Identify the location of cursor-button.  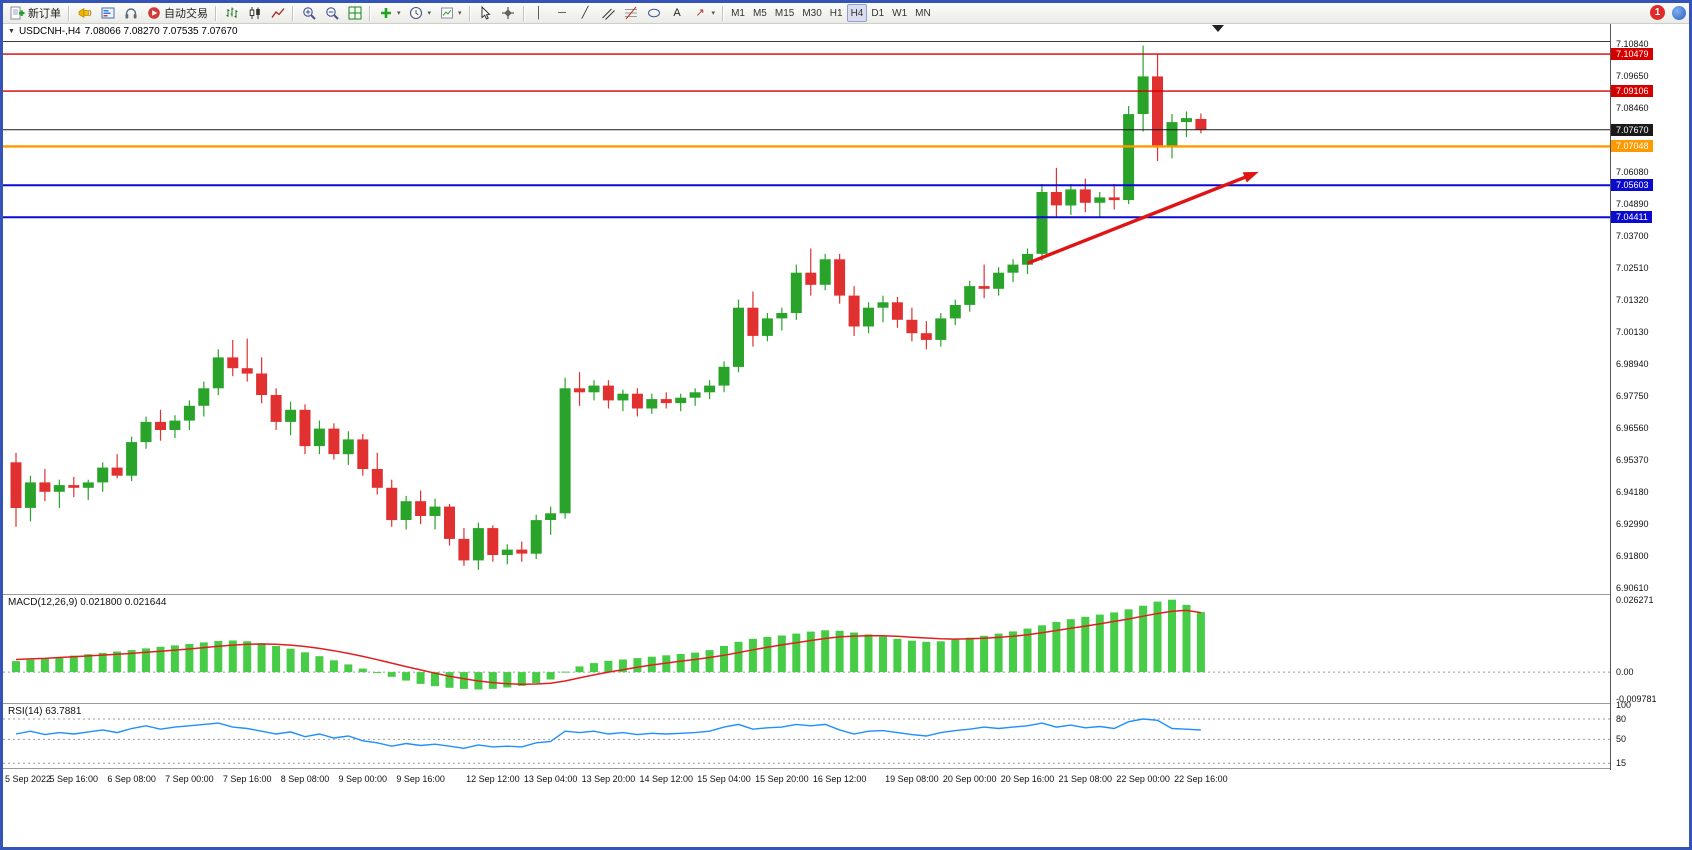
(485, 13).